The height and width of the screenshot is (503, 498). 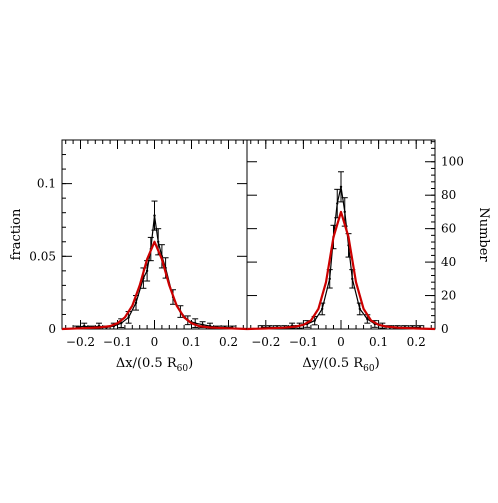 What do you see at coordinates (448, 262) in the screenshot?
I see `y-tick-label: 40` at bounding box center [448, 262].